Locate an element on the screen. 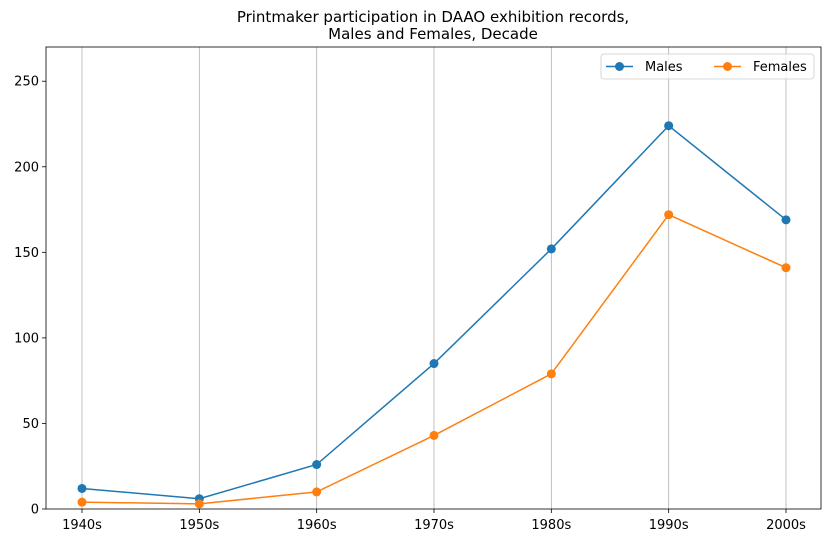  x-tick-label: 1990s is located at coordinates (669, 525).